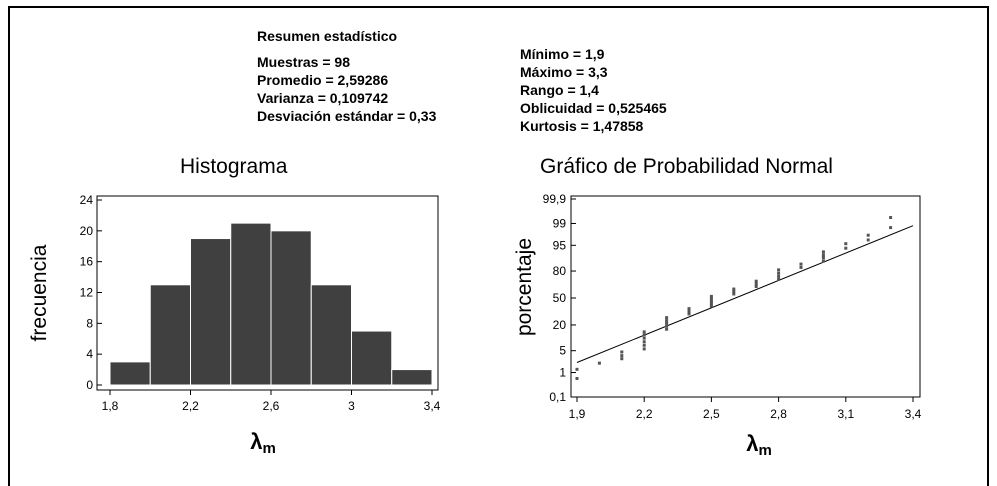 The width and height of the screenshot is (997, 486). Describe the element at coordinates (759, 445) in the screenshot. I see `probability-x-axis-label: λm` at that location.